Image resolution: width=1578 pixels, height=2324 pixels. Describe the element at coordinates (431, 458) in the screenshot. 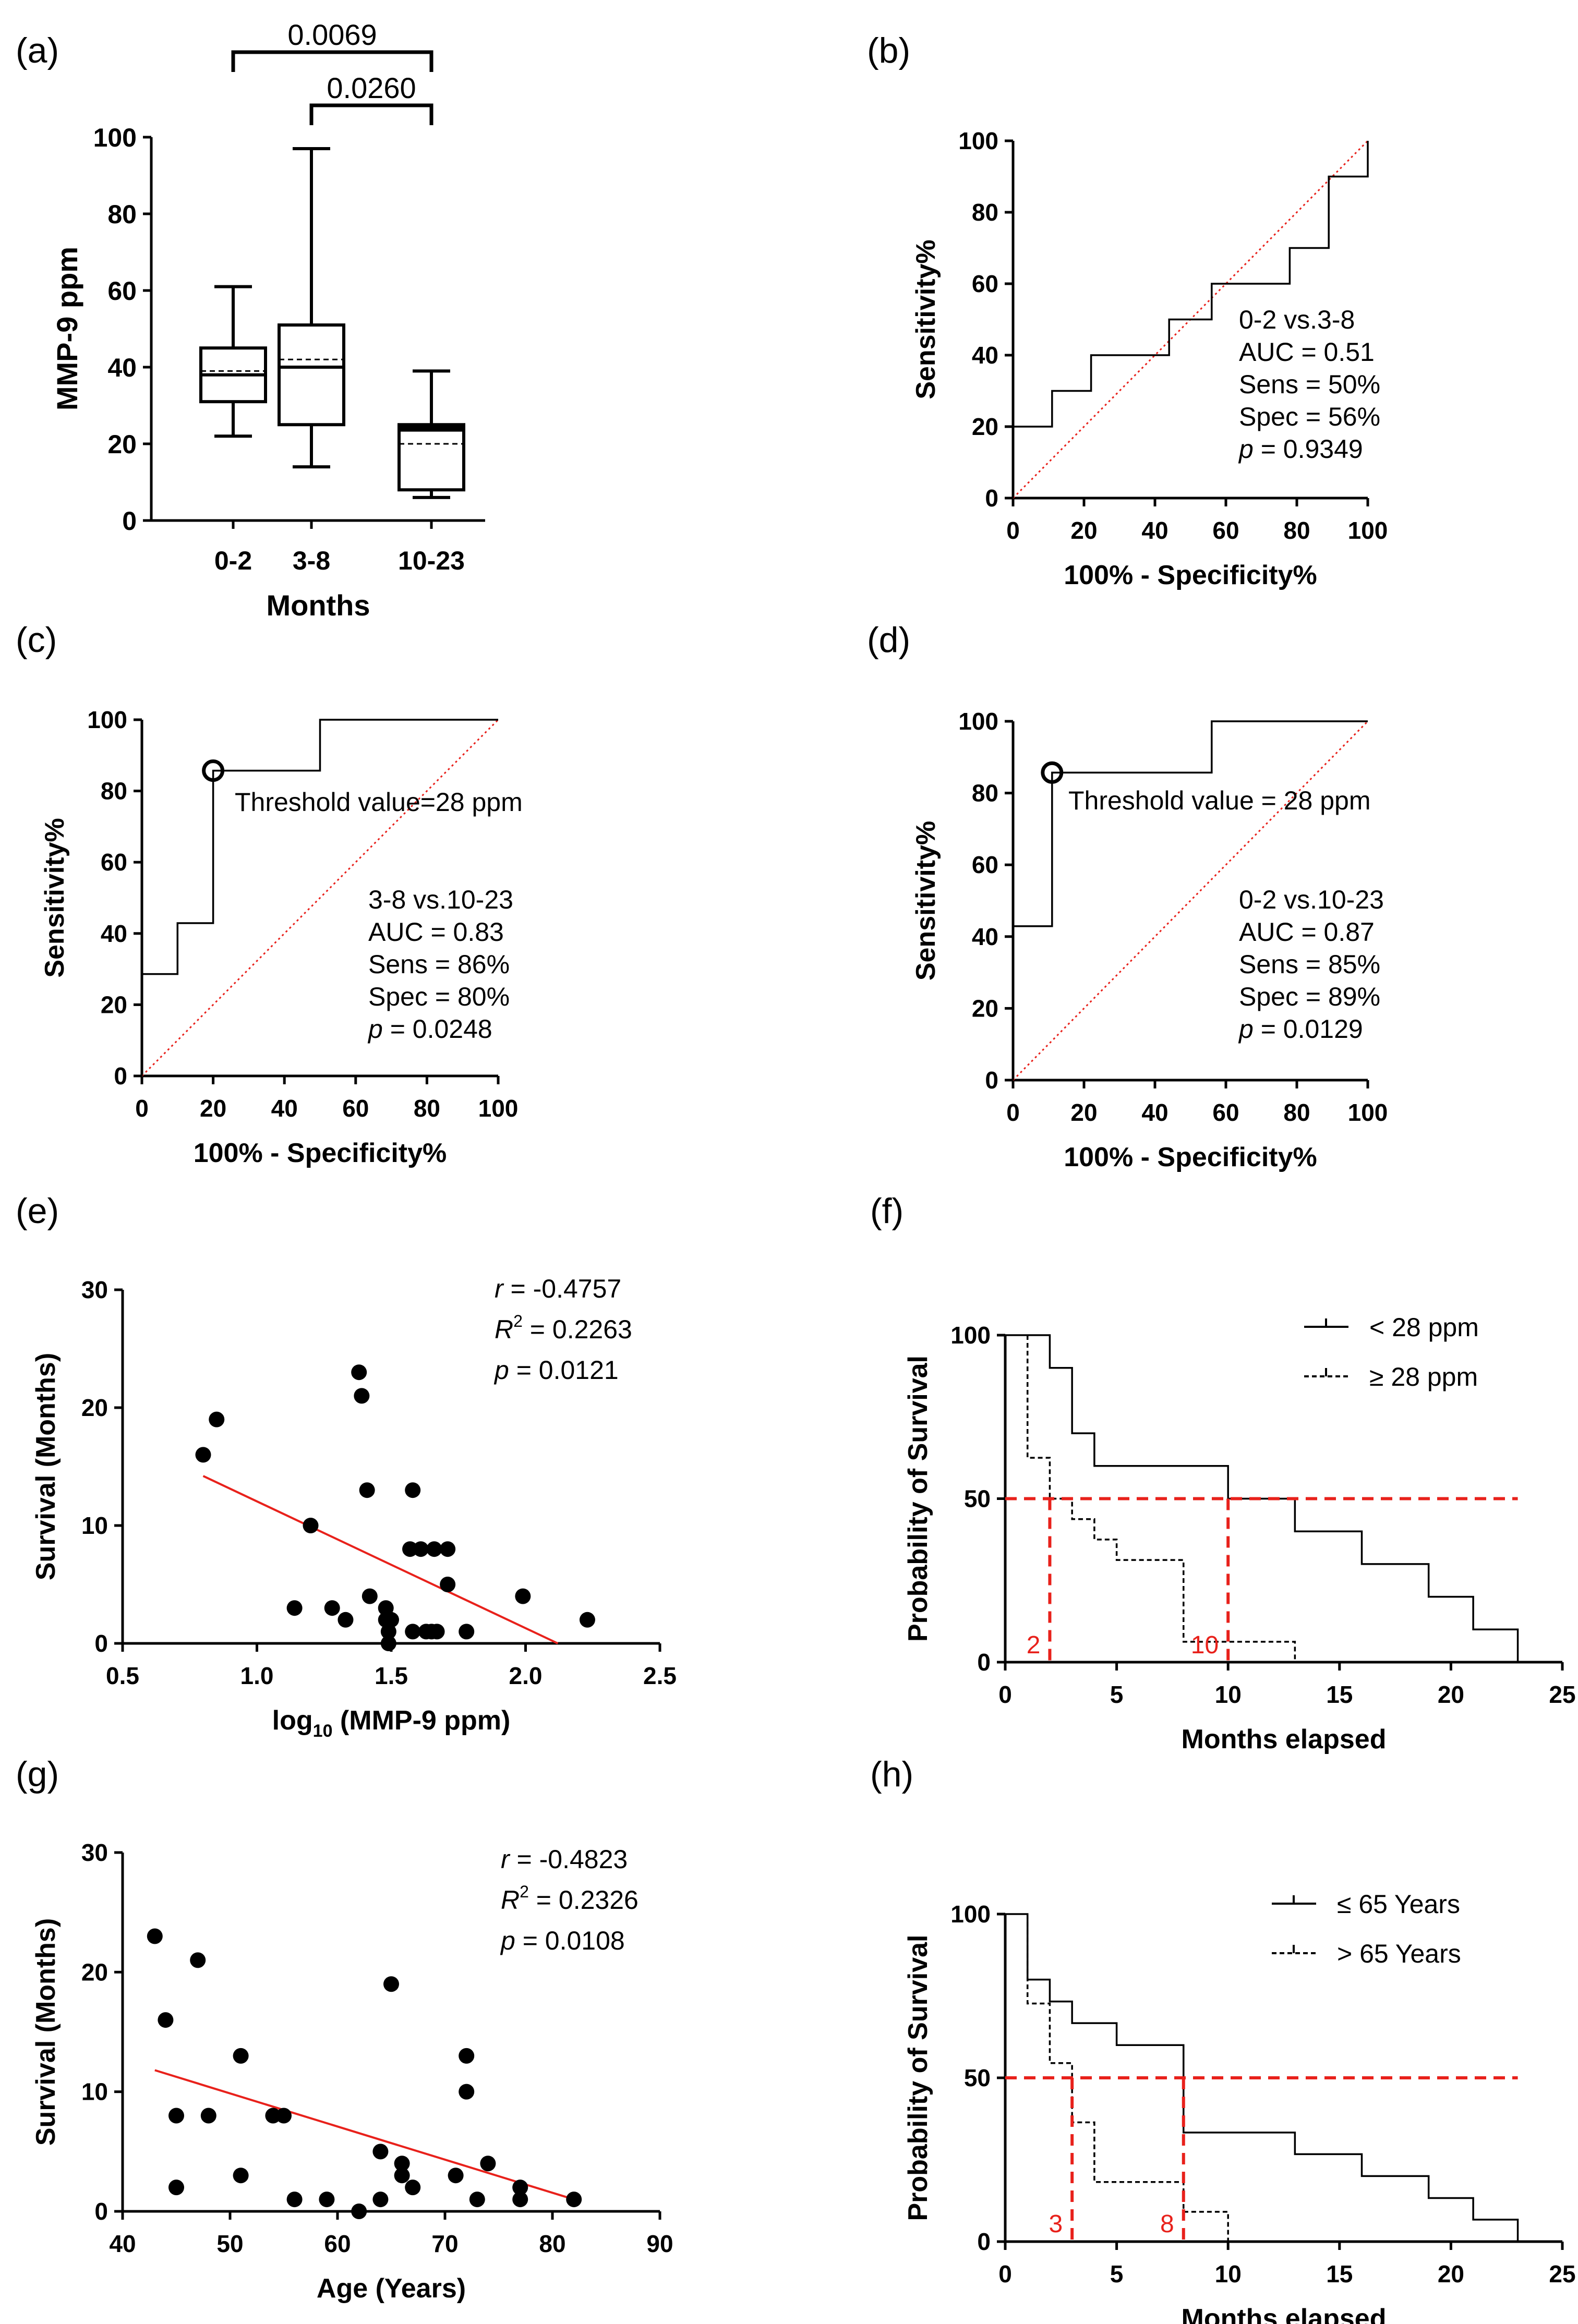

I see `box-iqr` at that location.